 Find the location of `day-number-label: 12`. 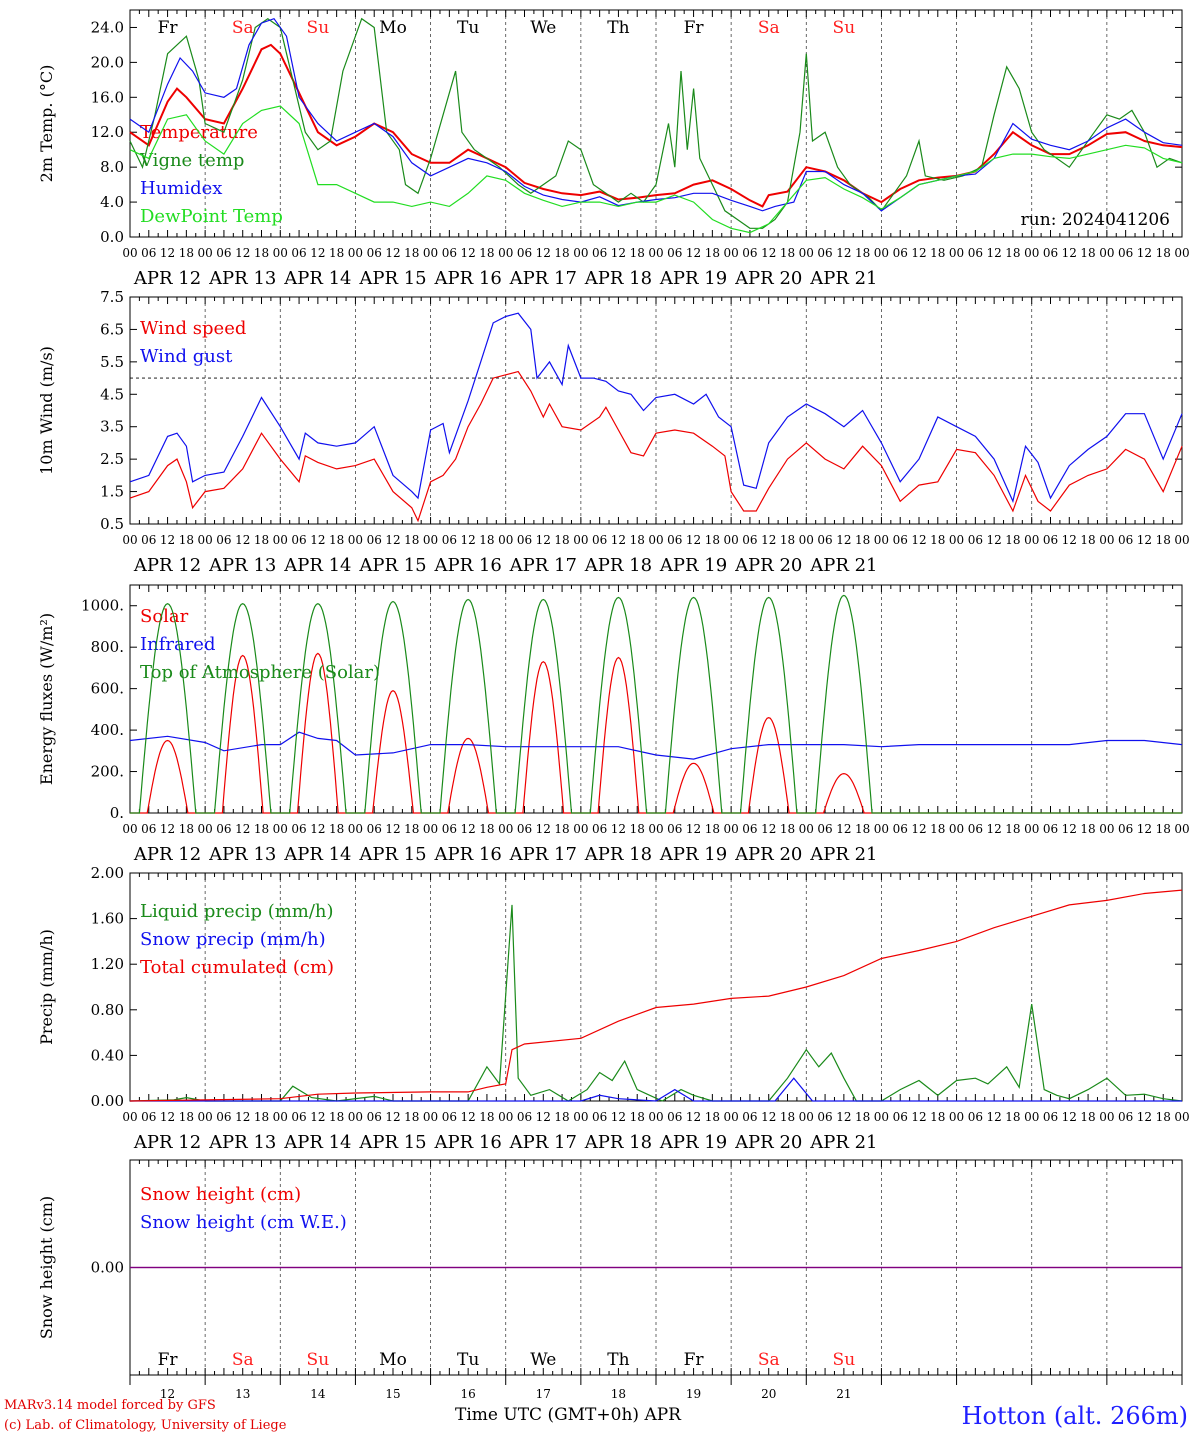

day-number-label: 12 is located at coordinates (167, 1394).